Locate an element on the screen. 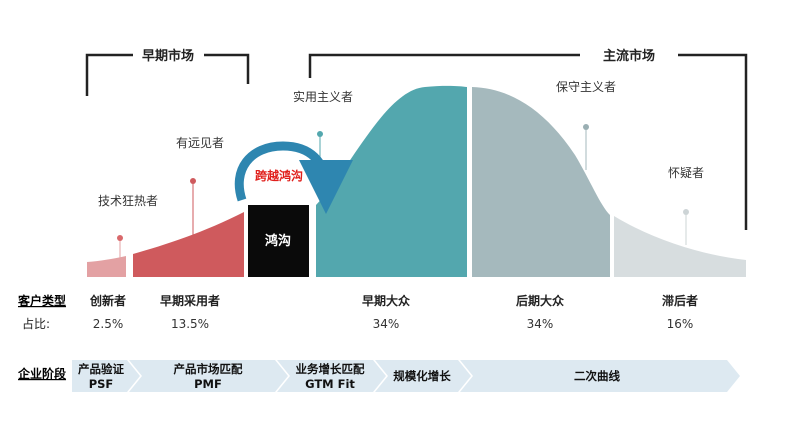  stage-title: 企业阶段 is located at coordinates (42, 373).